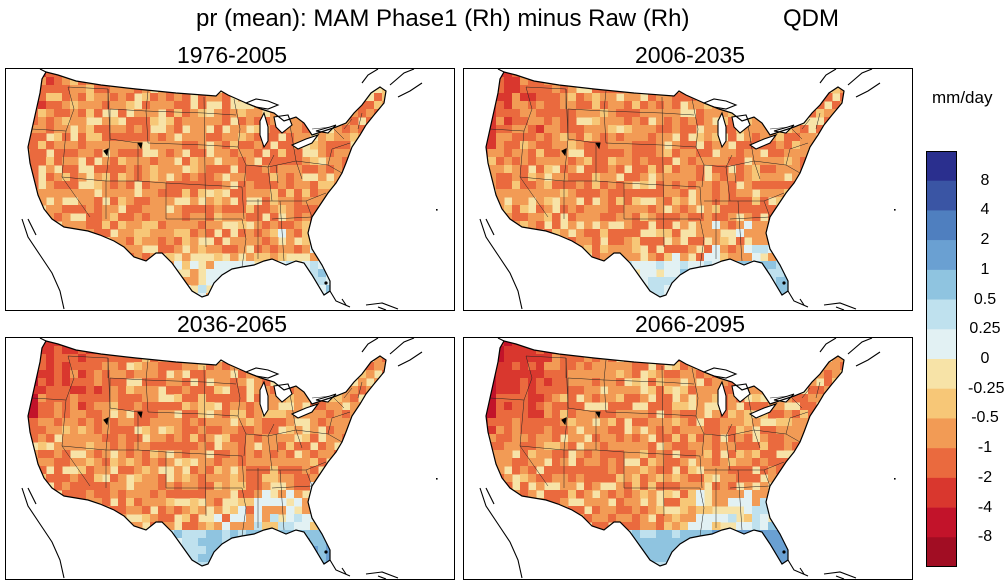 This screenshot has width=1005, height=581. I want to click on colorbar-tick-label: -0.25, so click(986, 388).